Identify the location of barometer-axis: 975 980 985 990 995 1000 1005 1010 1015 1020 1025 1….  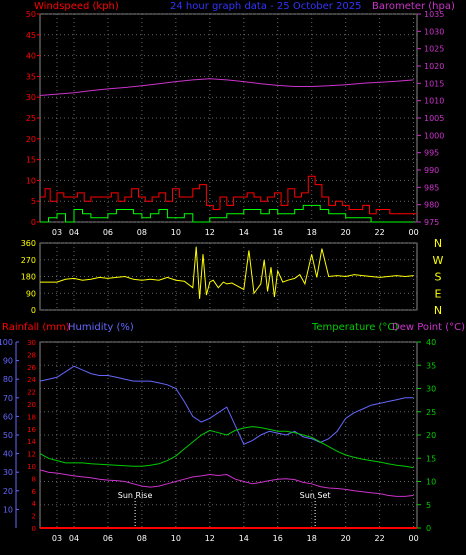
(430, 118).